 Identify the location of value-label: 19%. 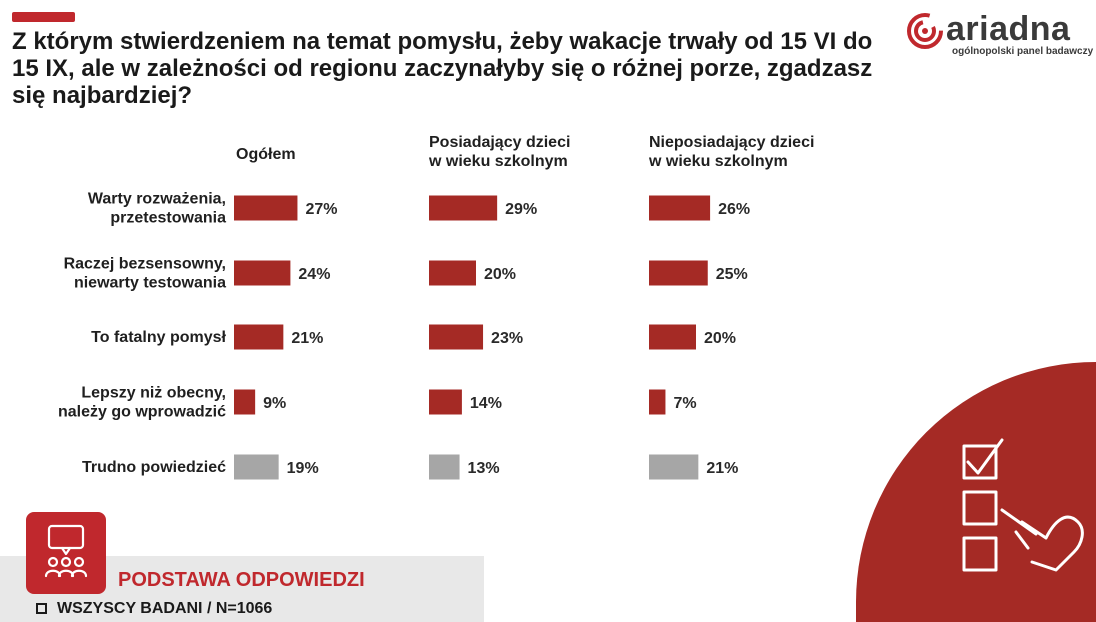
(303, 468).